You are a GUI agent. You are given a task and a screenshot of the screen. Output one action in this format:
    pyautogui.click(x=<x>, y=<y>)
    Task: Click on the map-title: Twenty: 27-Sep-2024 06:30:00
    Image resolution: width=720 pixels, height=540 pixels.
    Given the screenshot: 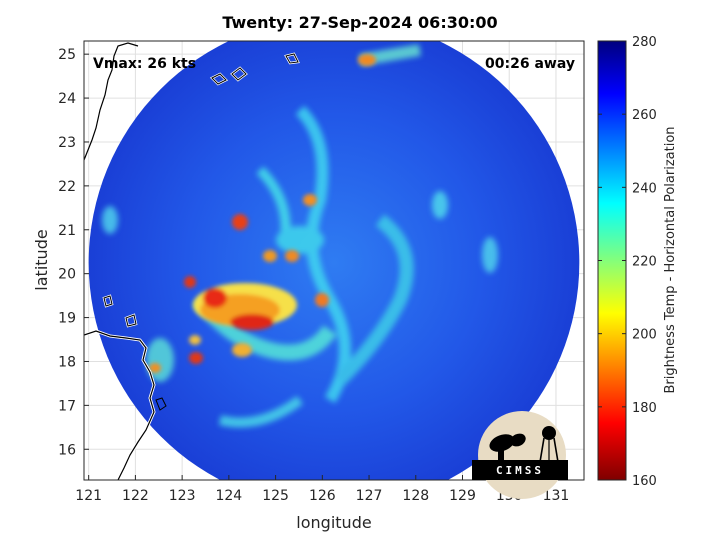 What is the action you would take?
    pyautogui.click(x=360, y=22)
    